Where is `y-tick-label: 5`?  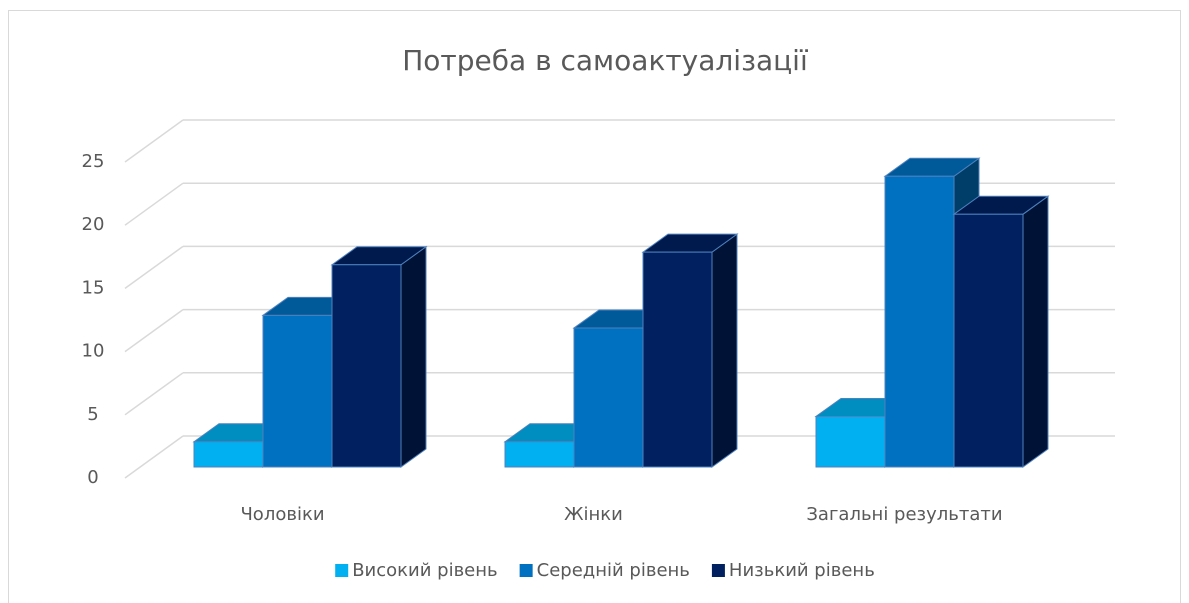 y-tick-label: 5 is located at coordinates (92, 414).